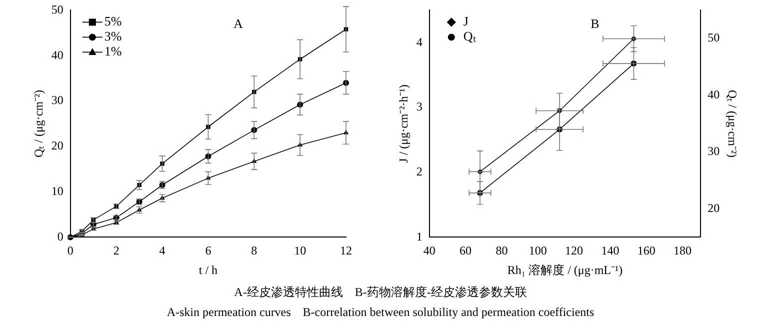  I want to click on legend-label: Qₜ, so click(469, 36).